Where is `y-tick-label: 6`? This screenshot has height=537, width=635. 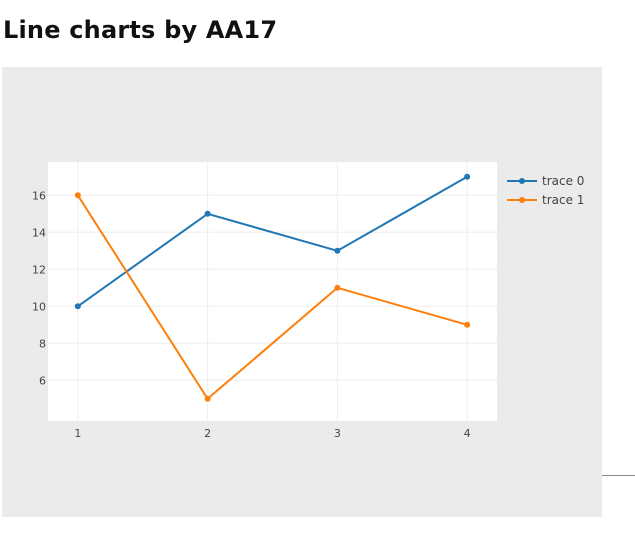 y-tick-label: 6 is located at coordinates (42, 380).